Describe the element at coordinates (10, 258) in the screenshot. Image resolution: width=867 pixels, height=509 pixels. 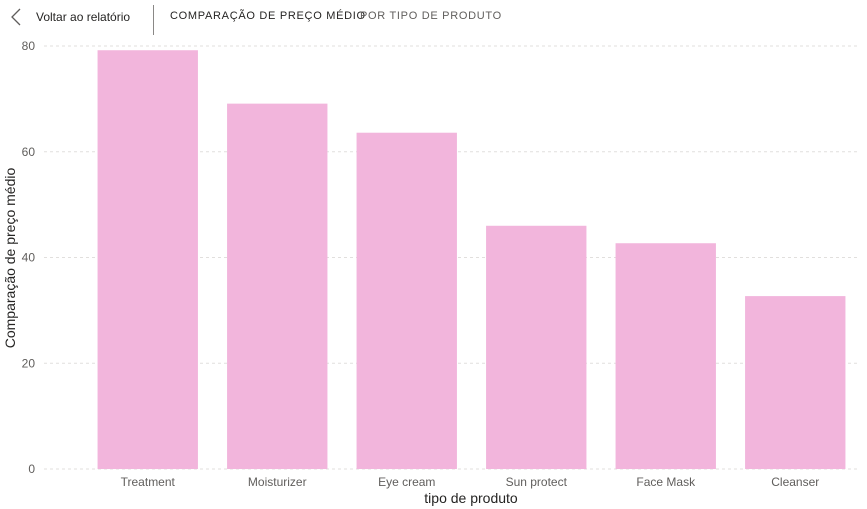
I see `y-axis-title: Comparação de preço médio` at that location.